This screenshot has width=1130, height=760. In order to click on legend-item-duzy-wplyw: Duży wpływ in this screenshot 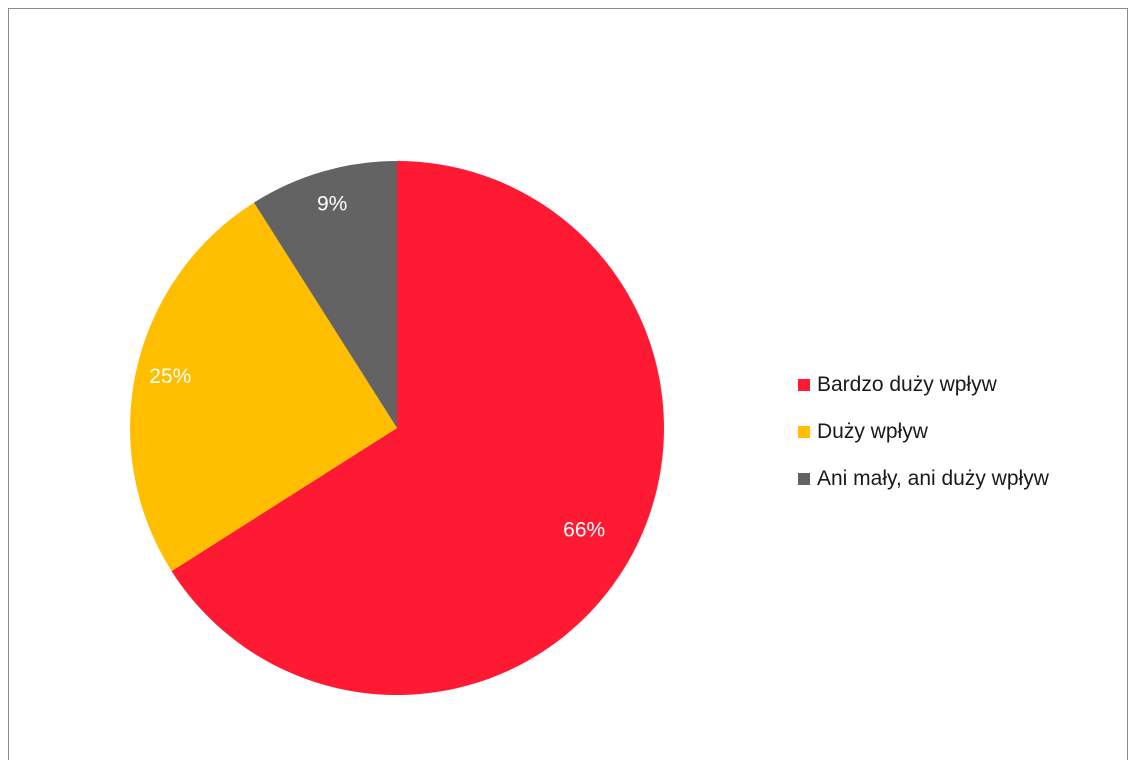, I will do `click(923, 432)`.